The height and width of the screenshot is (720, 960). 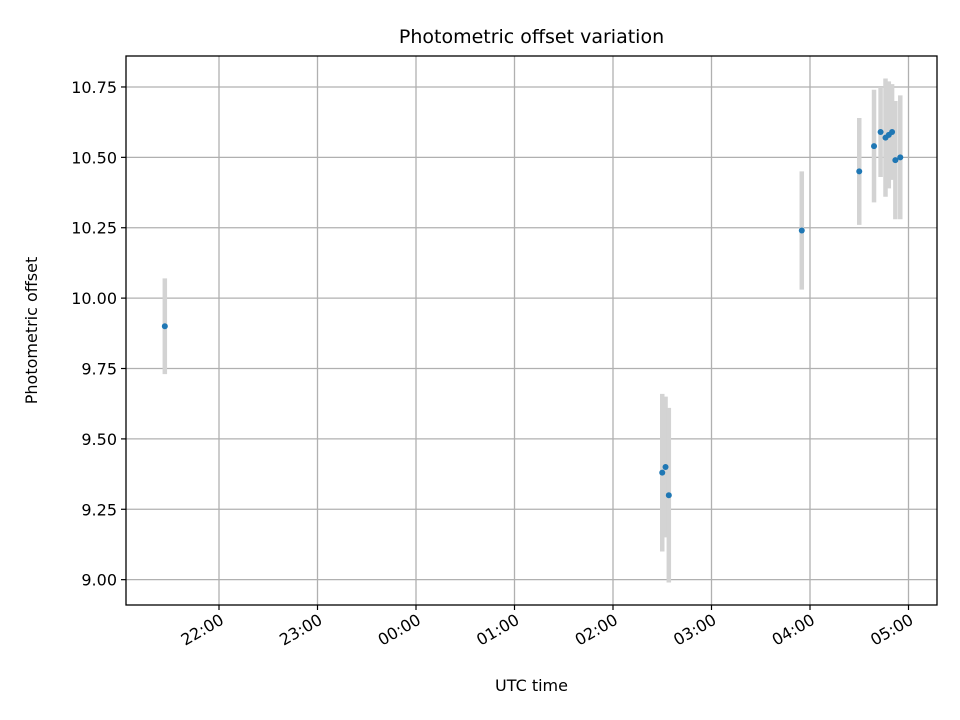 What do you see at coordinates (300, 630) in the screenshot?
I see `x-tick-label: 23:00` at bounding box center [300, 630].